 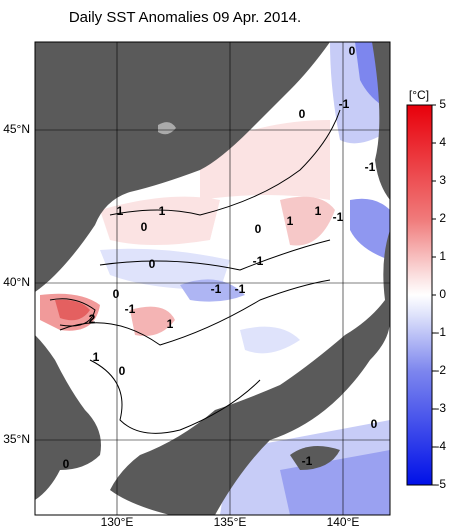 What do you see at coordinates (419, 95) in the screenshot?
I see `colorbar-label: [°C]` at bounding box center [419, 95].